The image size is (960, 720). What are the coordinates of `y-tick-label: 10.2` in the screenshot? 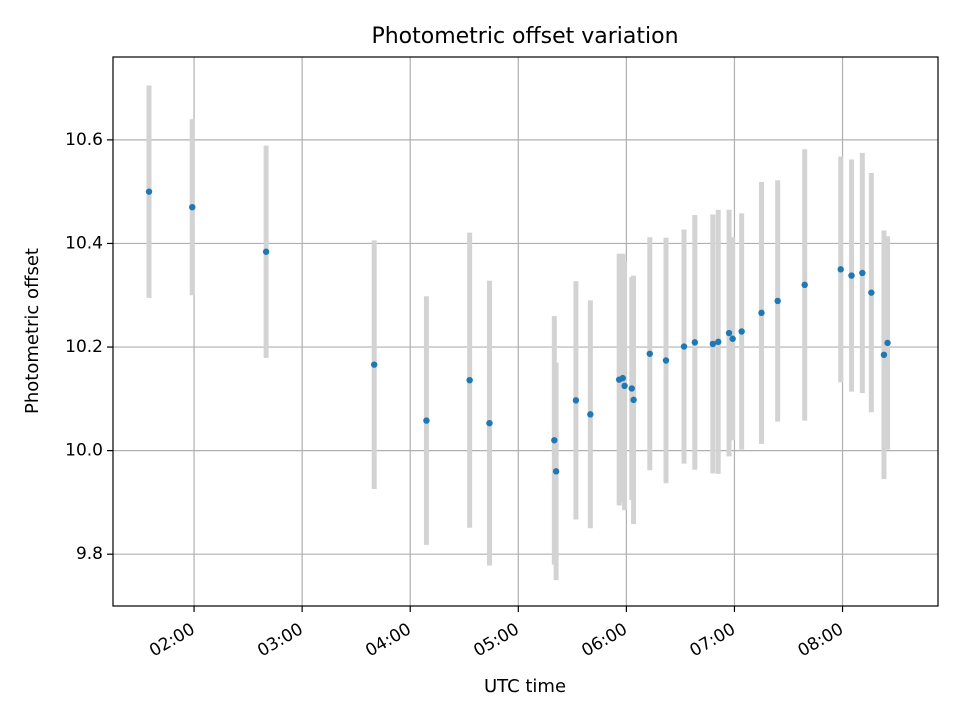 It's located at (84, 347).